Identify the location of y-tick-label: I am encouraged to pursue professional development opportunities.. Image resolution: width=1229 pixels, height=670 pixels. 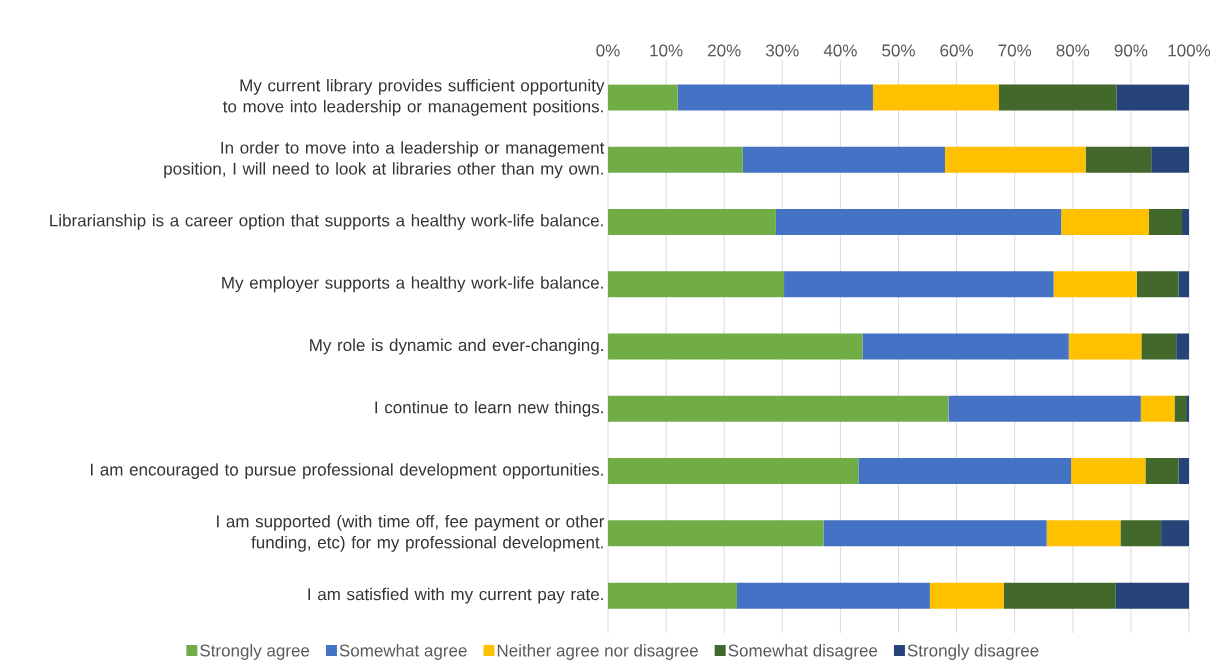
(347, 471).